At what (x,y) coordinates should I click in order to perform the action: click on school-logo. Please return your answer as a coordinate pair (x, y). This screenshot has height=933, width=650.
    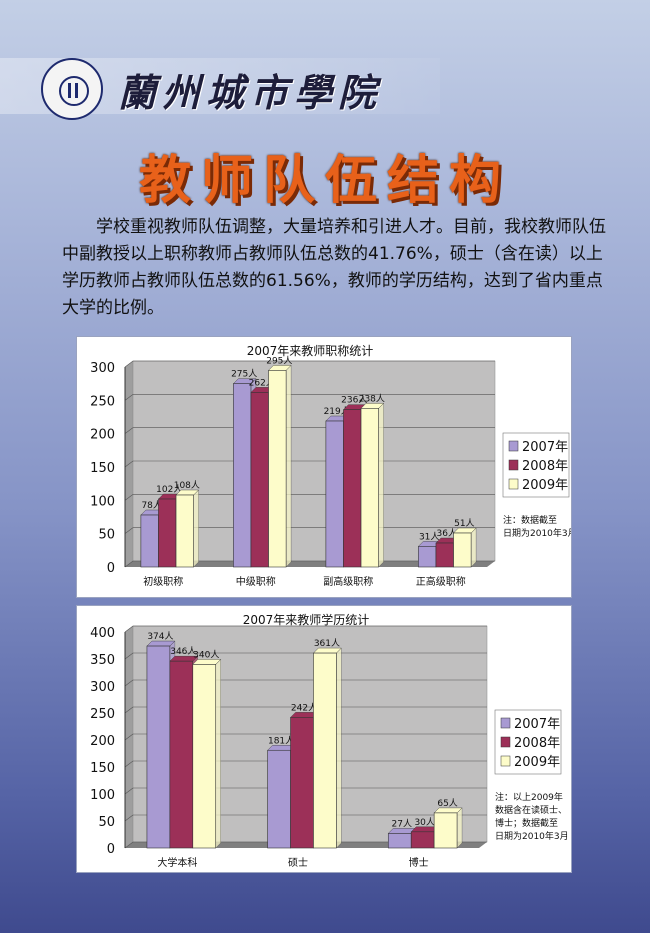
    Looking at the image, I should click on (72, 89).